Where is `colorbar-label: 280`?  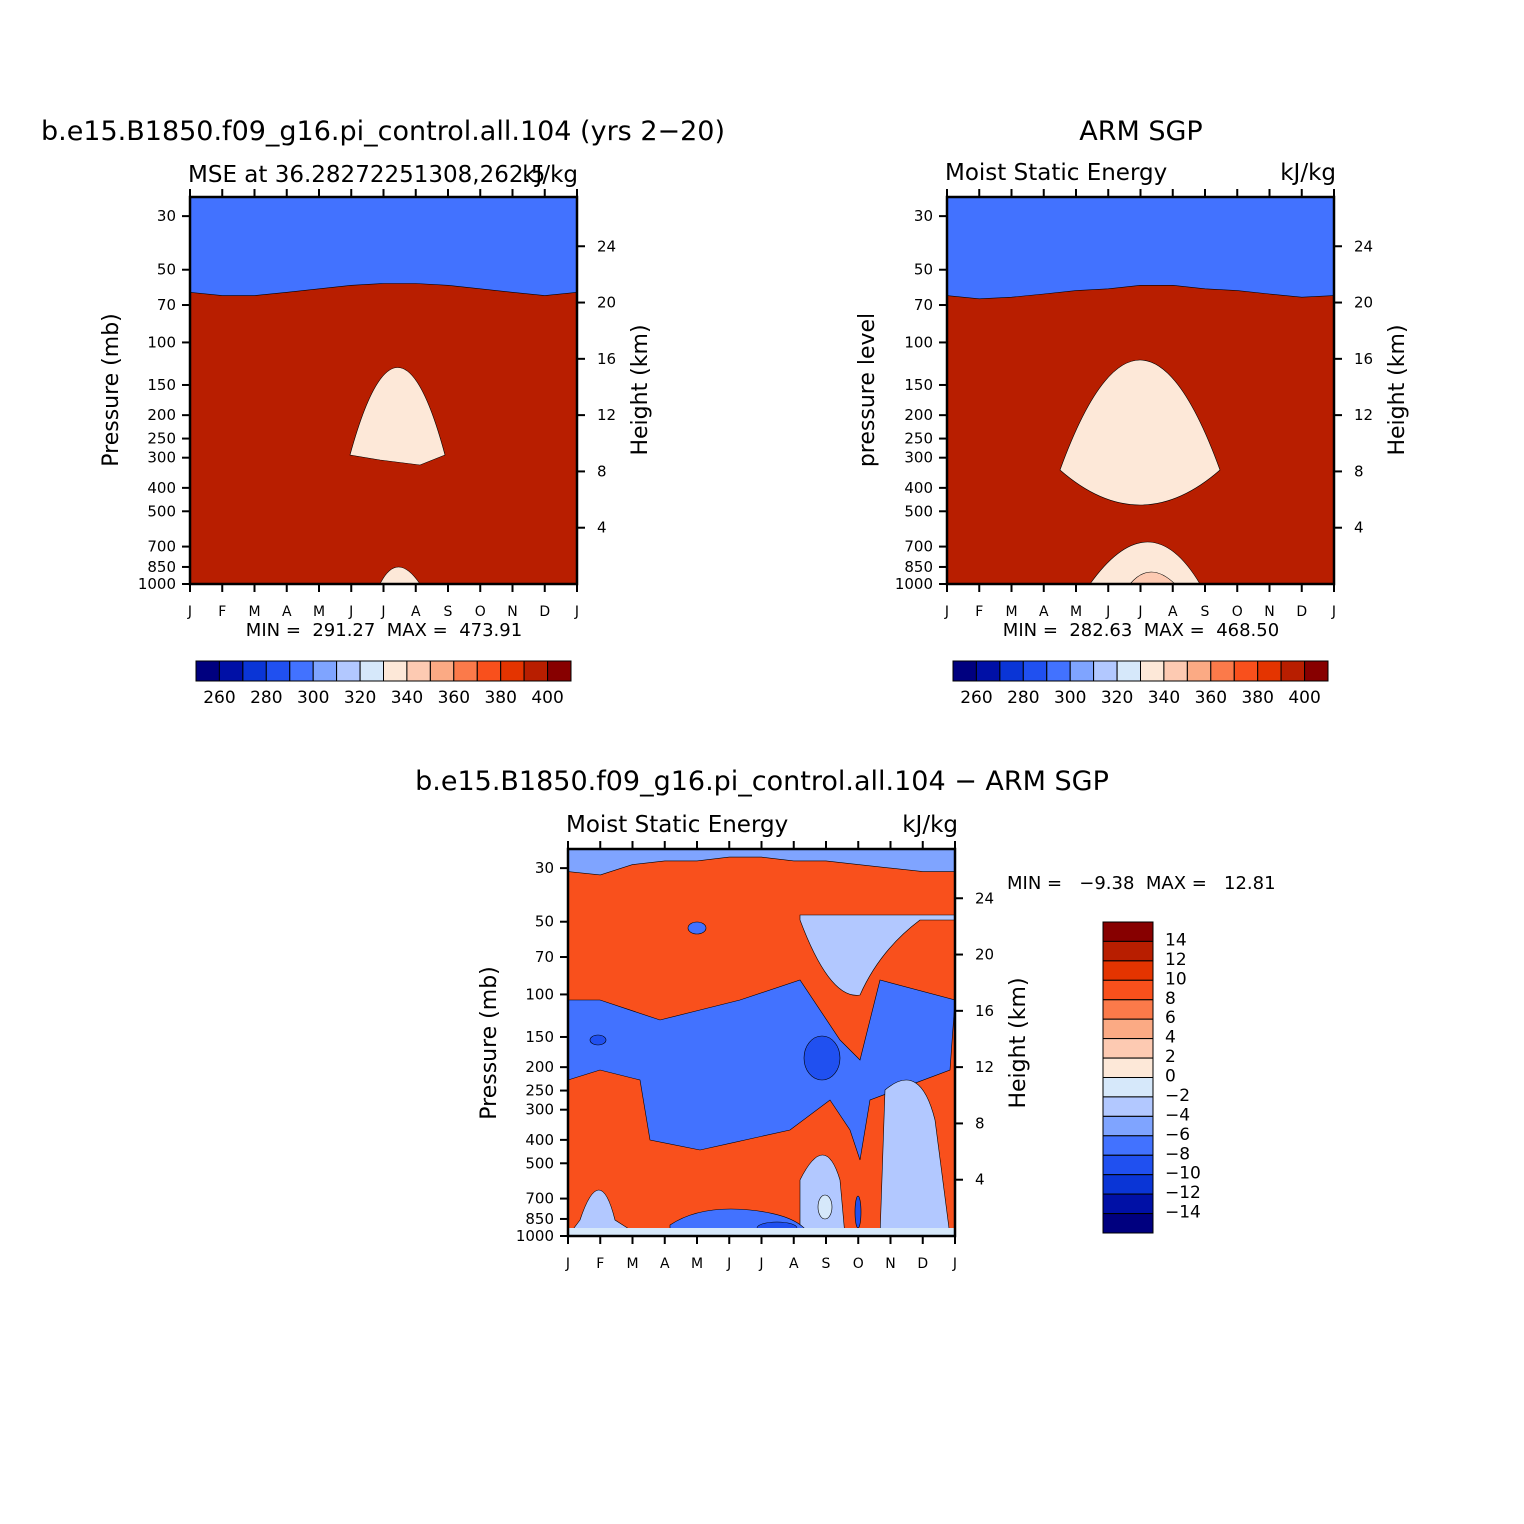 colorbar-label: 280 is located at coordinates (1023, 698).